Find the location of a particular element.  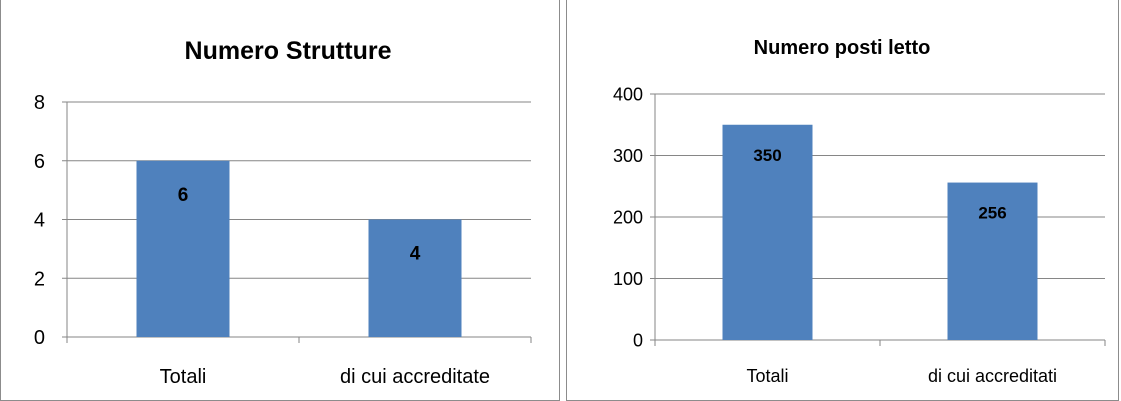

y-tick-label: 300 is located at coordinates (628, 156).